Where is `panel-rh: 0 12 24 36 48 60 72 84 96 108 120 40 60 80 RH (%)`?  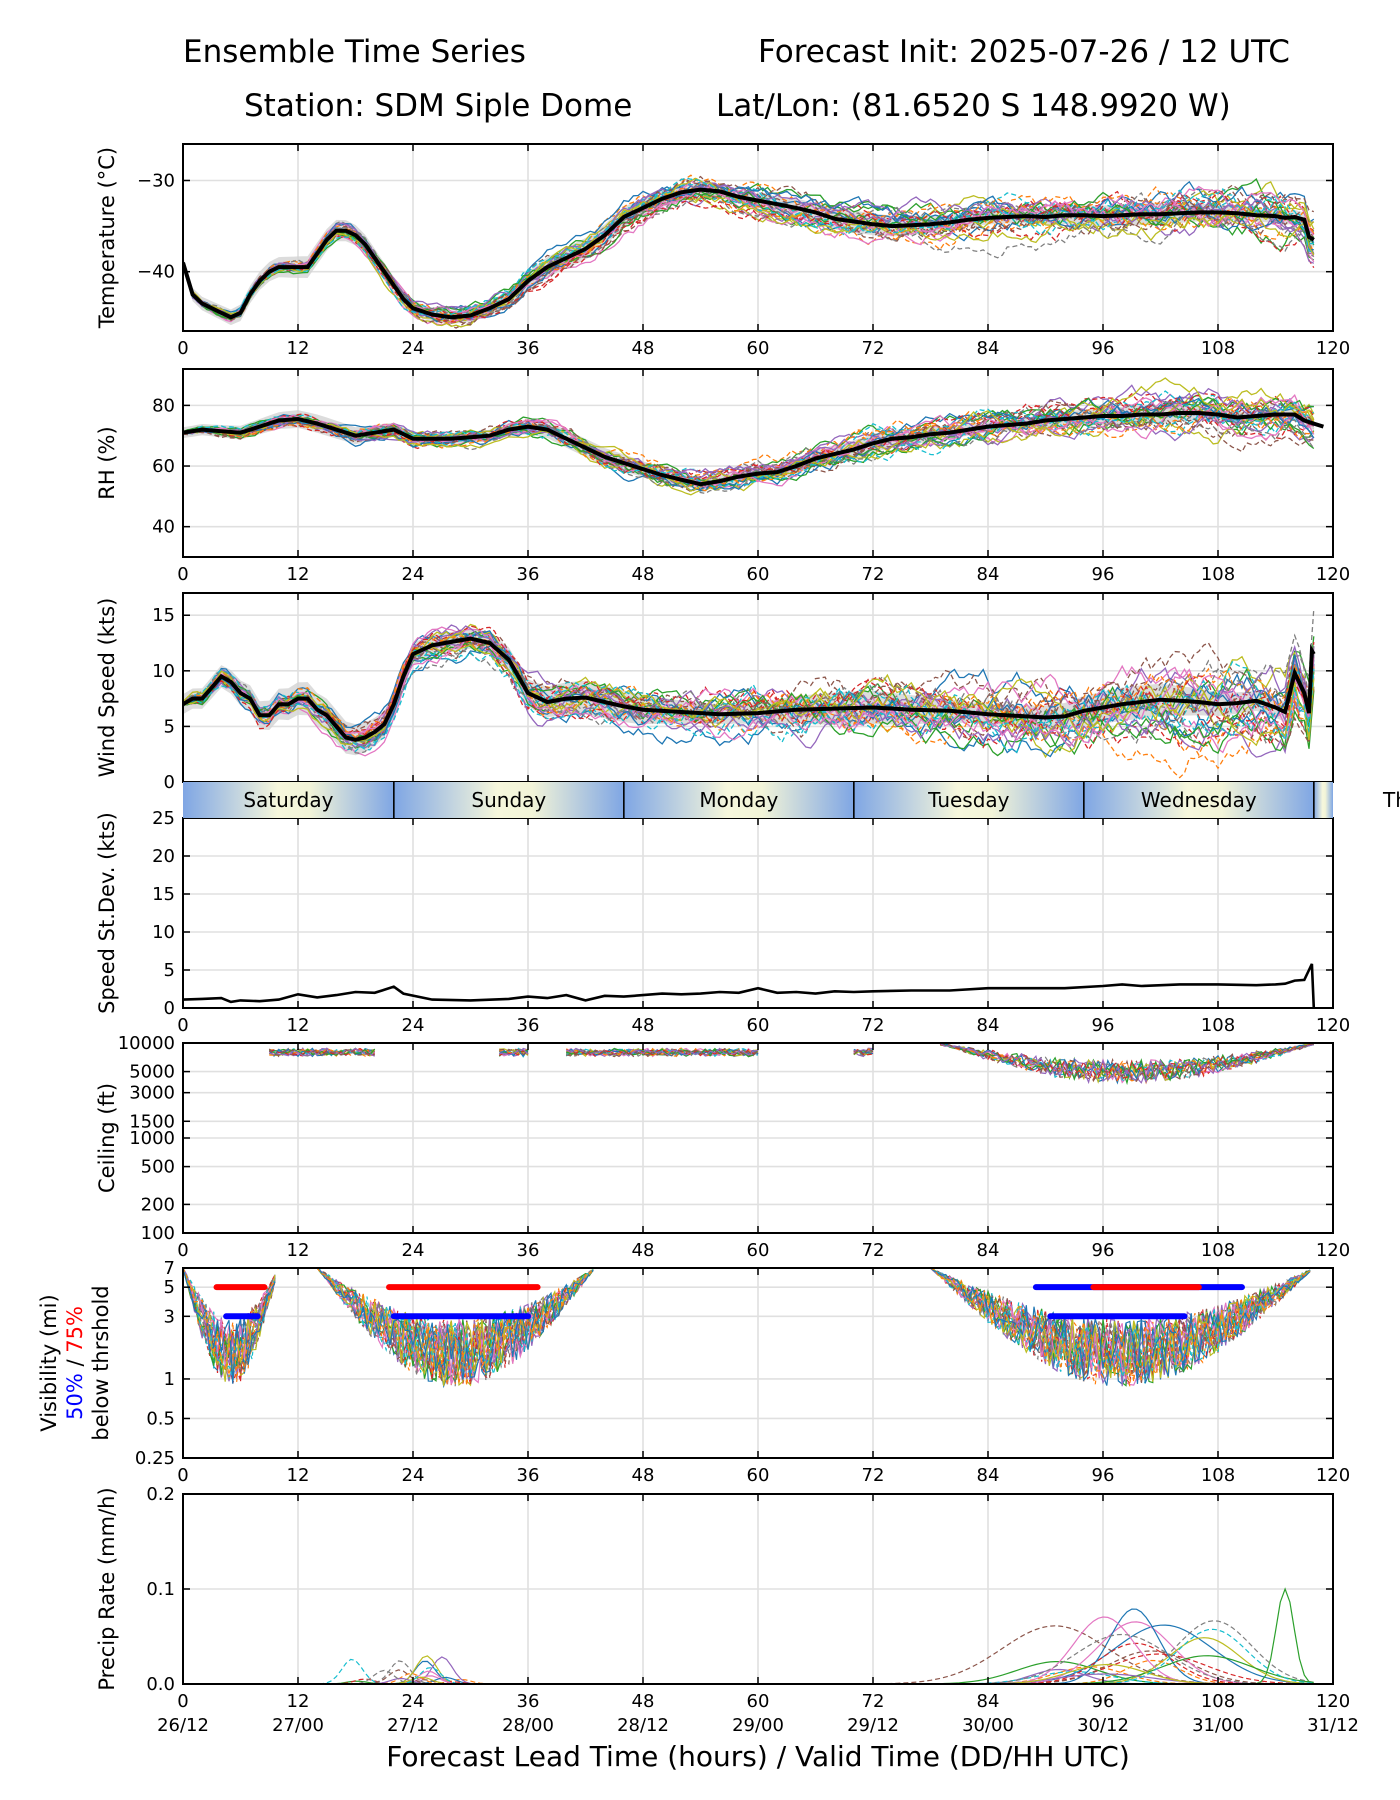 panel-rh: 0 12 24 36 48 60 72 84 96 108 120 40 60 80 RH (%) is located at coordinates (722, 476).